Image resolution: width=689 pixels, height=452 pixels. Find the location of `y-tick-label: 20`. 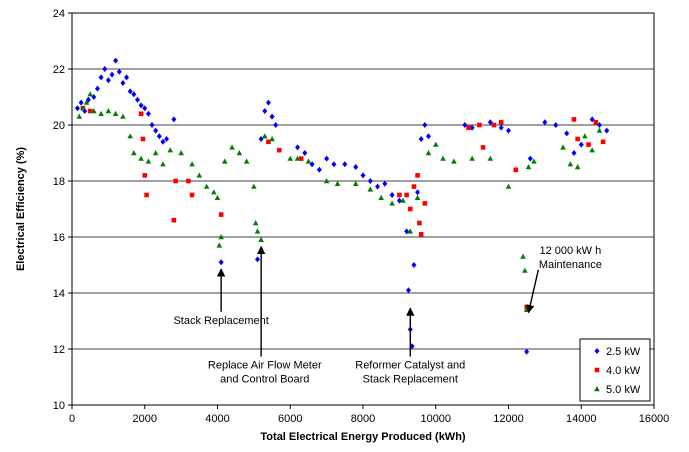

y-tick-label: 20 is located at coordinates (59, 126).